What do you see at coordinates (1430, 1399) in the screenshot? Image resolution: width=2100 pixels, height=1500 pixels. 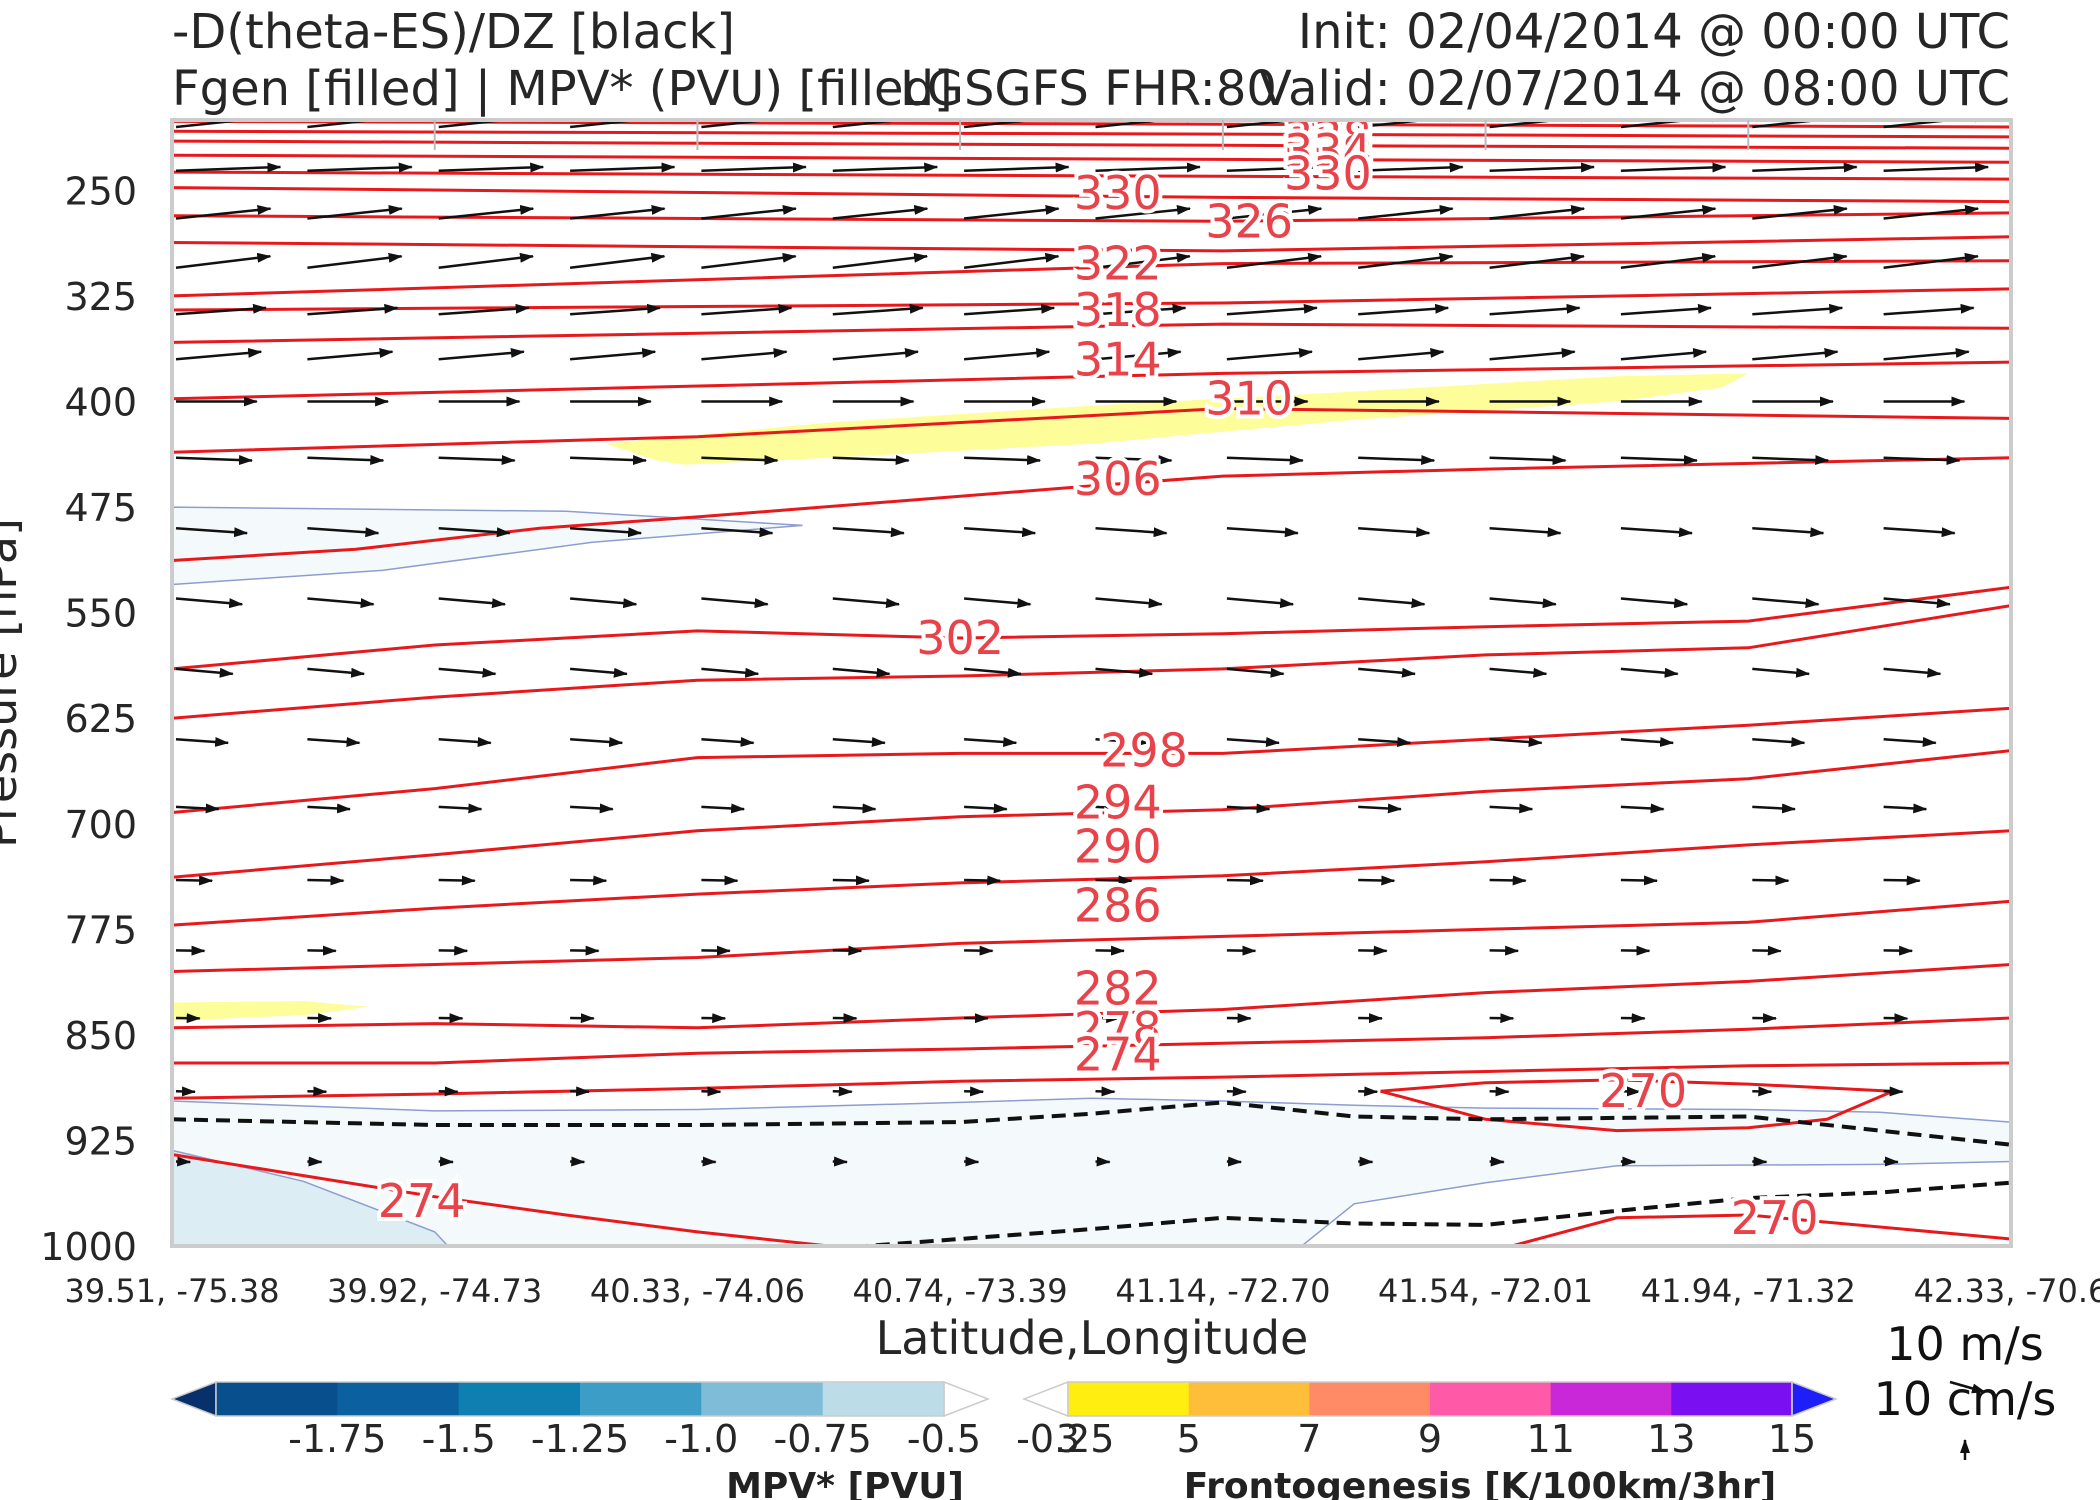 I see `fgen-colorbar-outline` at bounding box center [1430, 1399].